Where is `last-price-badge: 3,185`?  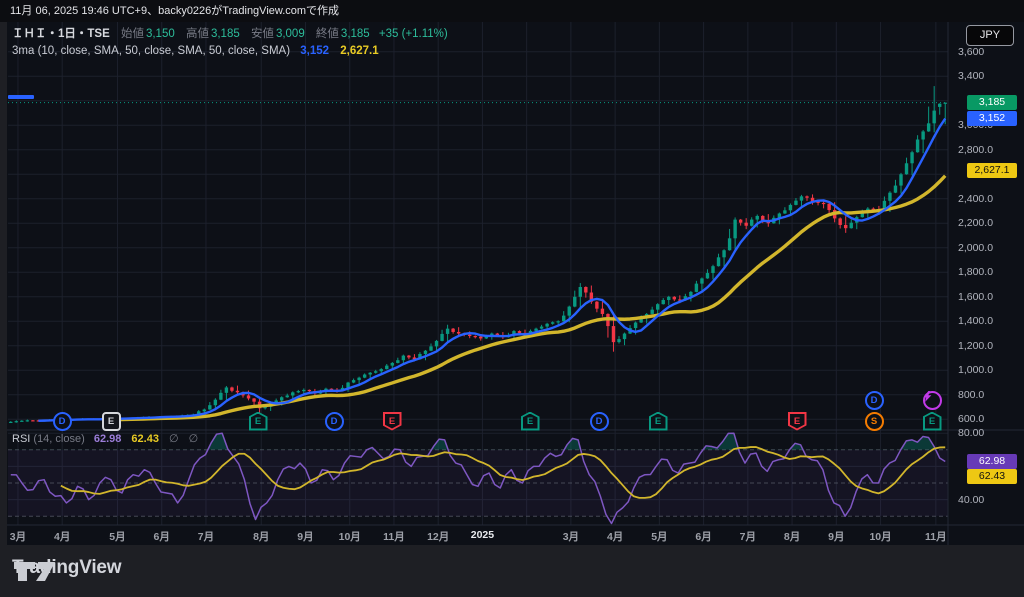 last-price-badge: 3,185 is located at coordinates (992, 103).